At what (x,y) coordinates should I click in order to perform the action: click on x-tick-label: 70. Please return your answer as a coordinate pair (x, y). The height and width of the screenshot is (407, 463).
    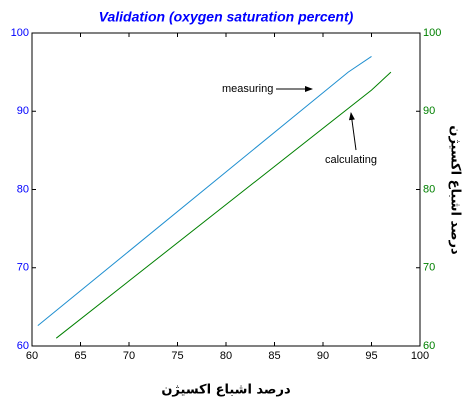
    Looking at the image, I should click on (129, 356).